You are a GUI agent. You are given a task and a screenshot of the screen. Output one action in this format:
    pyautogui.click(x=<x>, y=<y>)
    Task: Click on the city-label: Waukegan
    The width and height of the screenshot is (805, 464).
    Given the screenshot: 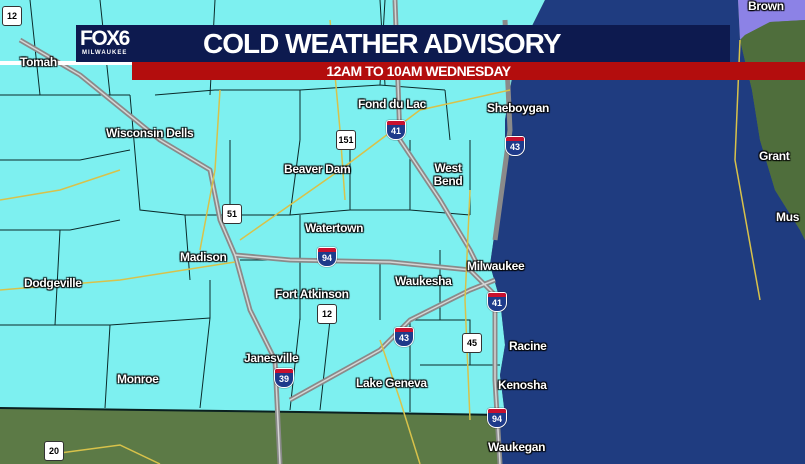 What is the action you would take?
    pyautogui.click(x=517, y=447)
    